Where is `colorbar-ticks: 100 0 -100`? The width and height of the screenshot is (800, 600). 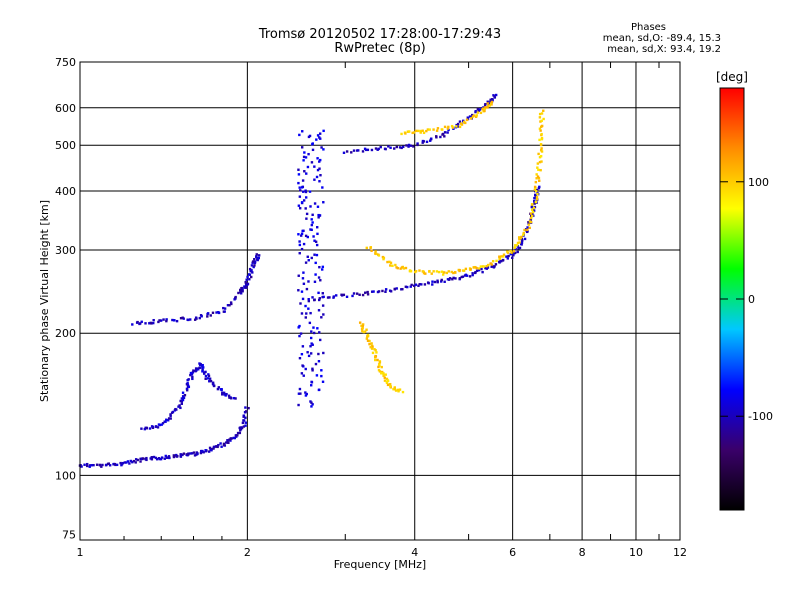 colorbar-ticks: 100 0 -100 is located at coordinates (746, 299).